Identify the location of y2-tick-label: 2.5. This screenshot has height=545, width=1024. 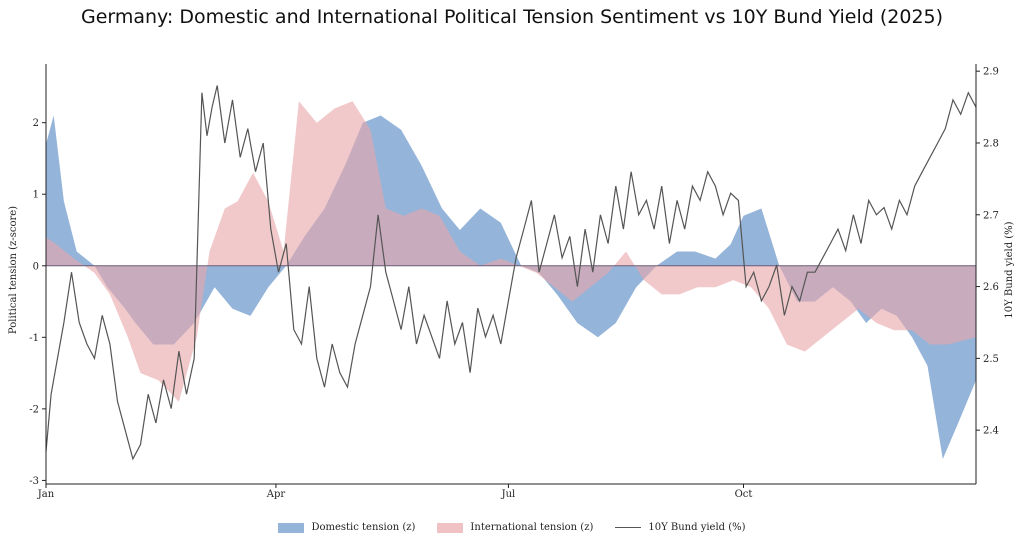
(991, 359).